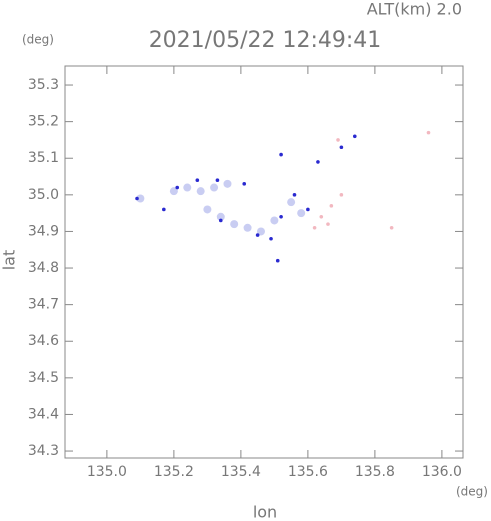 Image resolution: width=491 pixels, height=521 pixels. I want to click on y-tick-label: 34.9, so click(43, 231).